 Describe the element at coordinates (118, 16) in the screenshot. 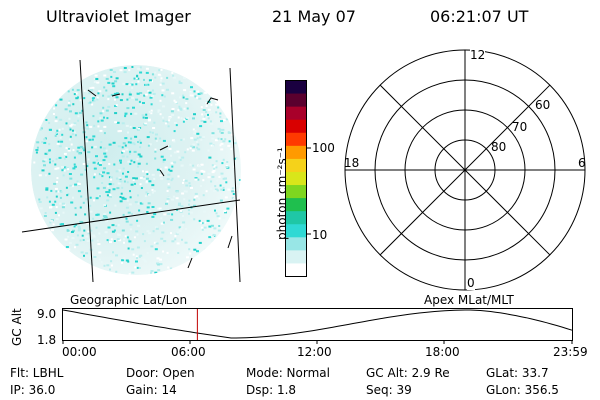

I see `instrument-title: Ultraviolet Imager` at that location.